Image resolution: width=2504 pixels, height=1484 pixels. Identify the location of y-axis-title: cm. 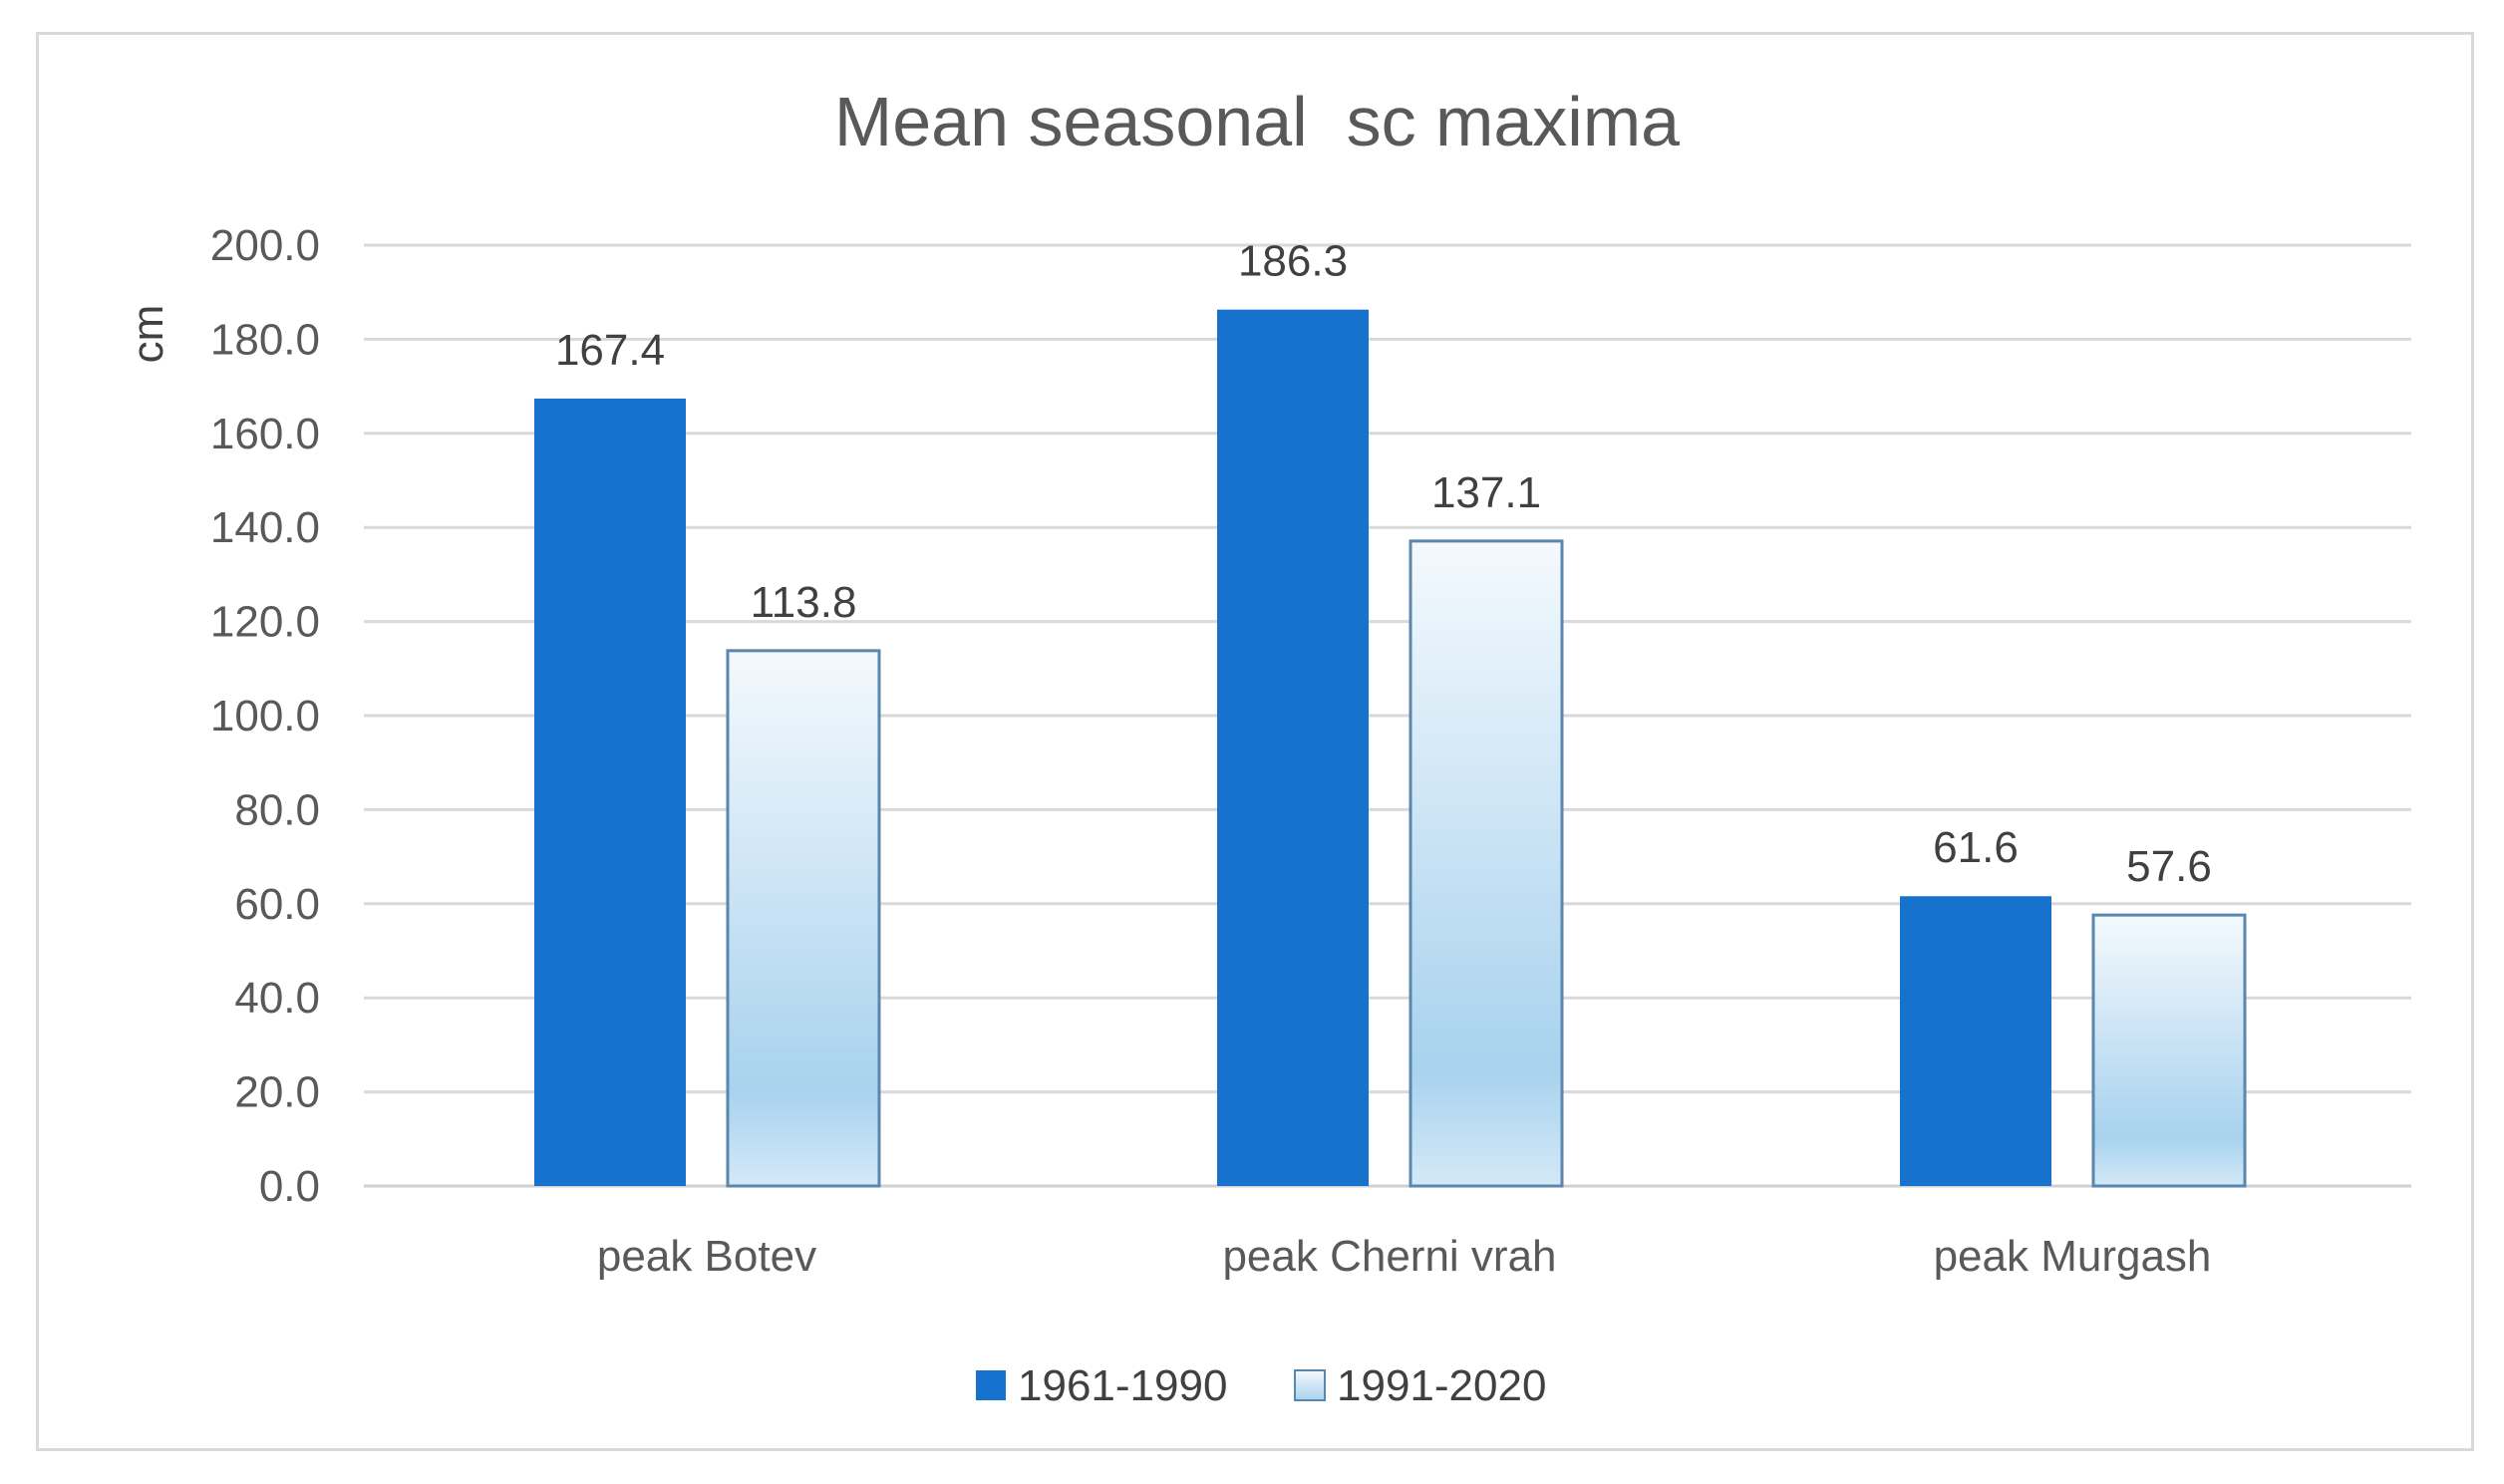
(148, 334).